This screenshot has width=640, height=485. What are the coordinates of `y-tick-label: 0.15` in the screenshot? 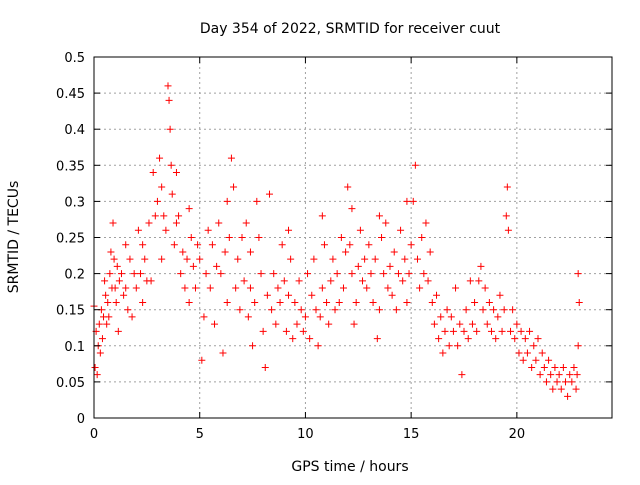 It's located at (70, 311).